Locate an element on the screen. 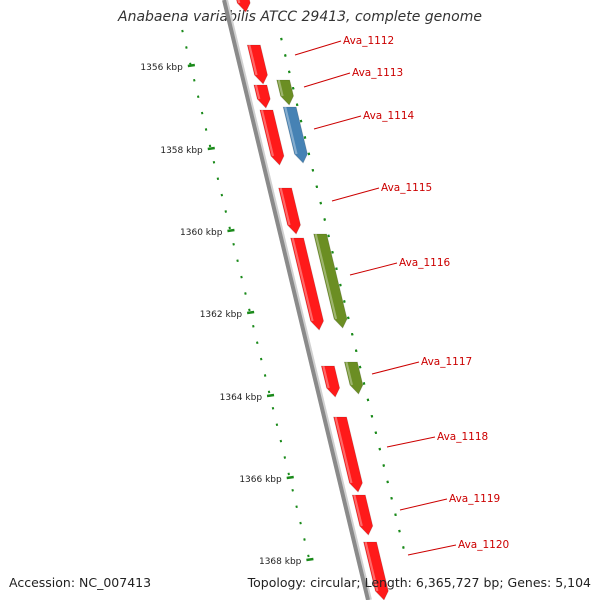 This screenshot has height=600, width=600. gene-label: Ava_1114 is located at coordinates (389, 116).